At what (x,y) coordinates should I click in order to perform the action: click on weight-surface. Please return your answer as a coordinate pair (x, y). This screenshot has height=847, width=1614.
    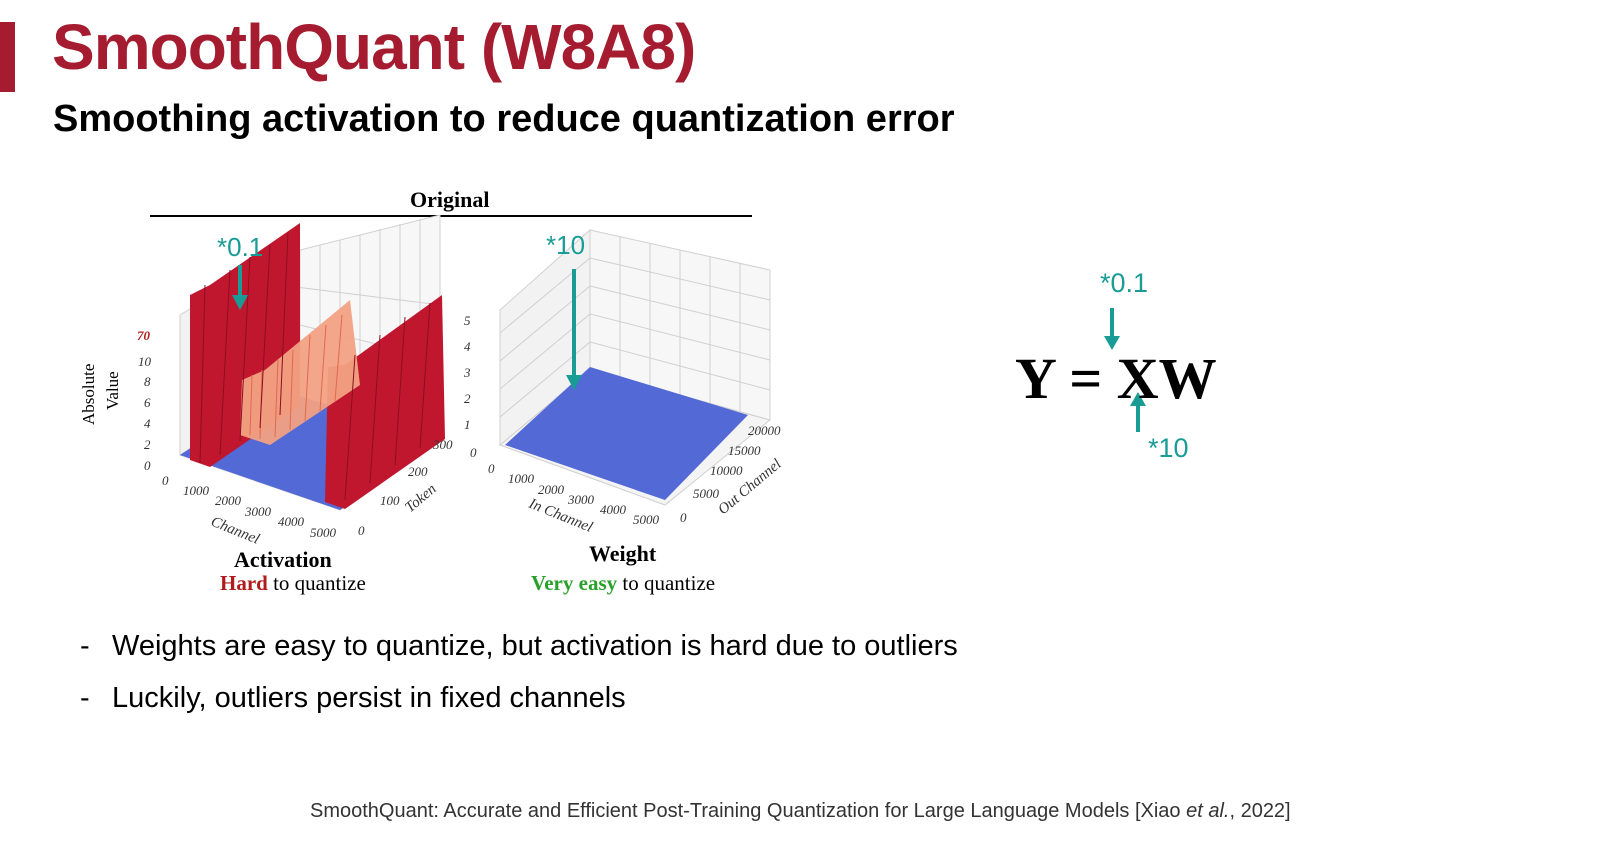
    Looking at the image, I should click on (626, 433).